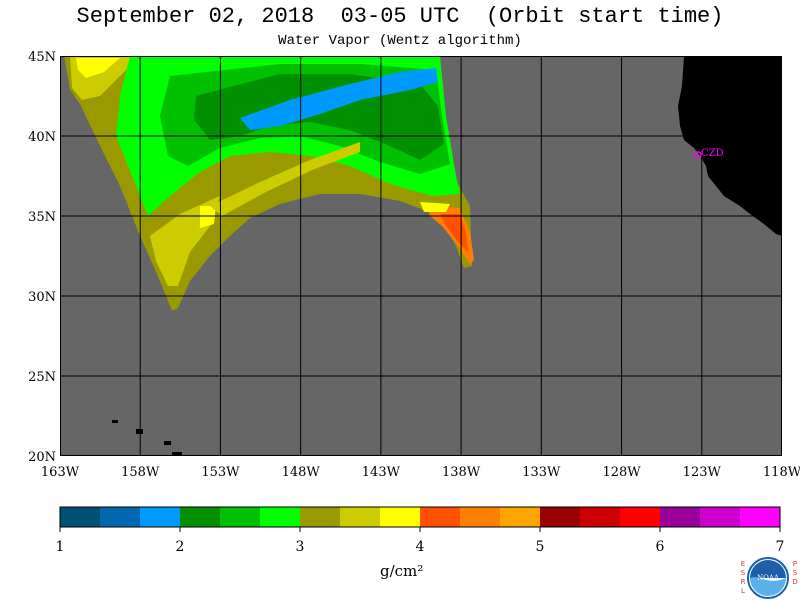  I want to click on lat-tick-label: 25N, so click(42, 377).